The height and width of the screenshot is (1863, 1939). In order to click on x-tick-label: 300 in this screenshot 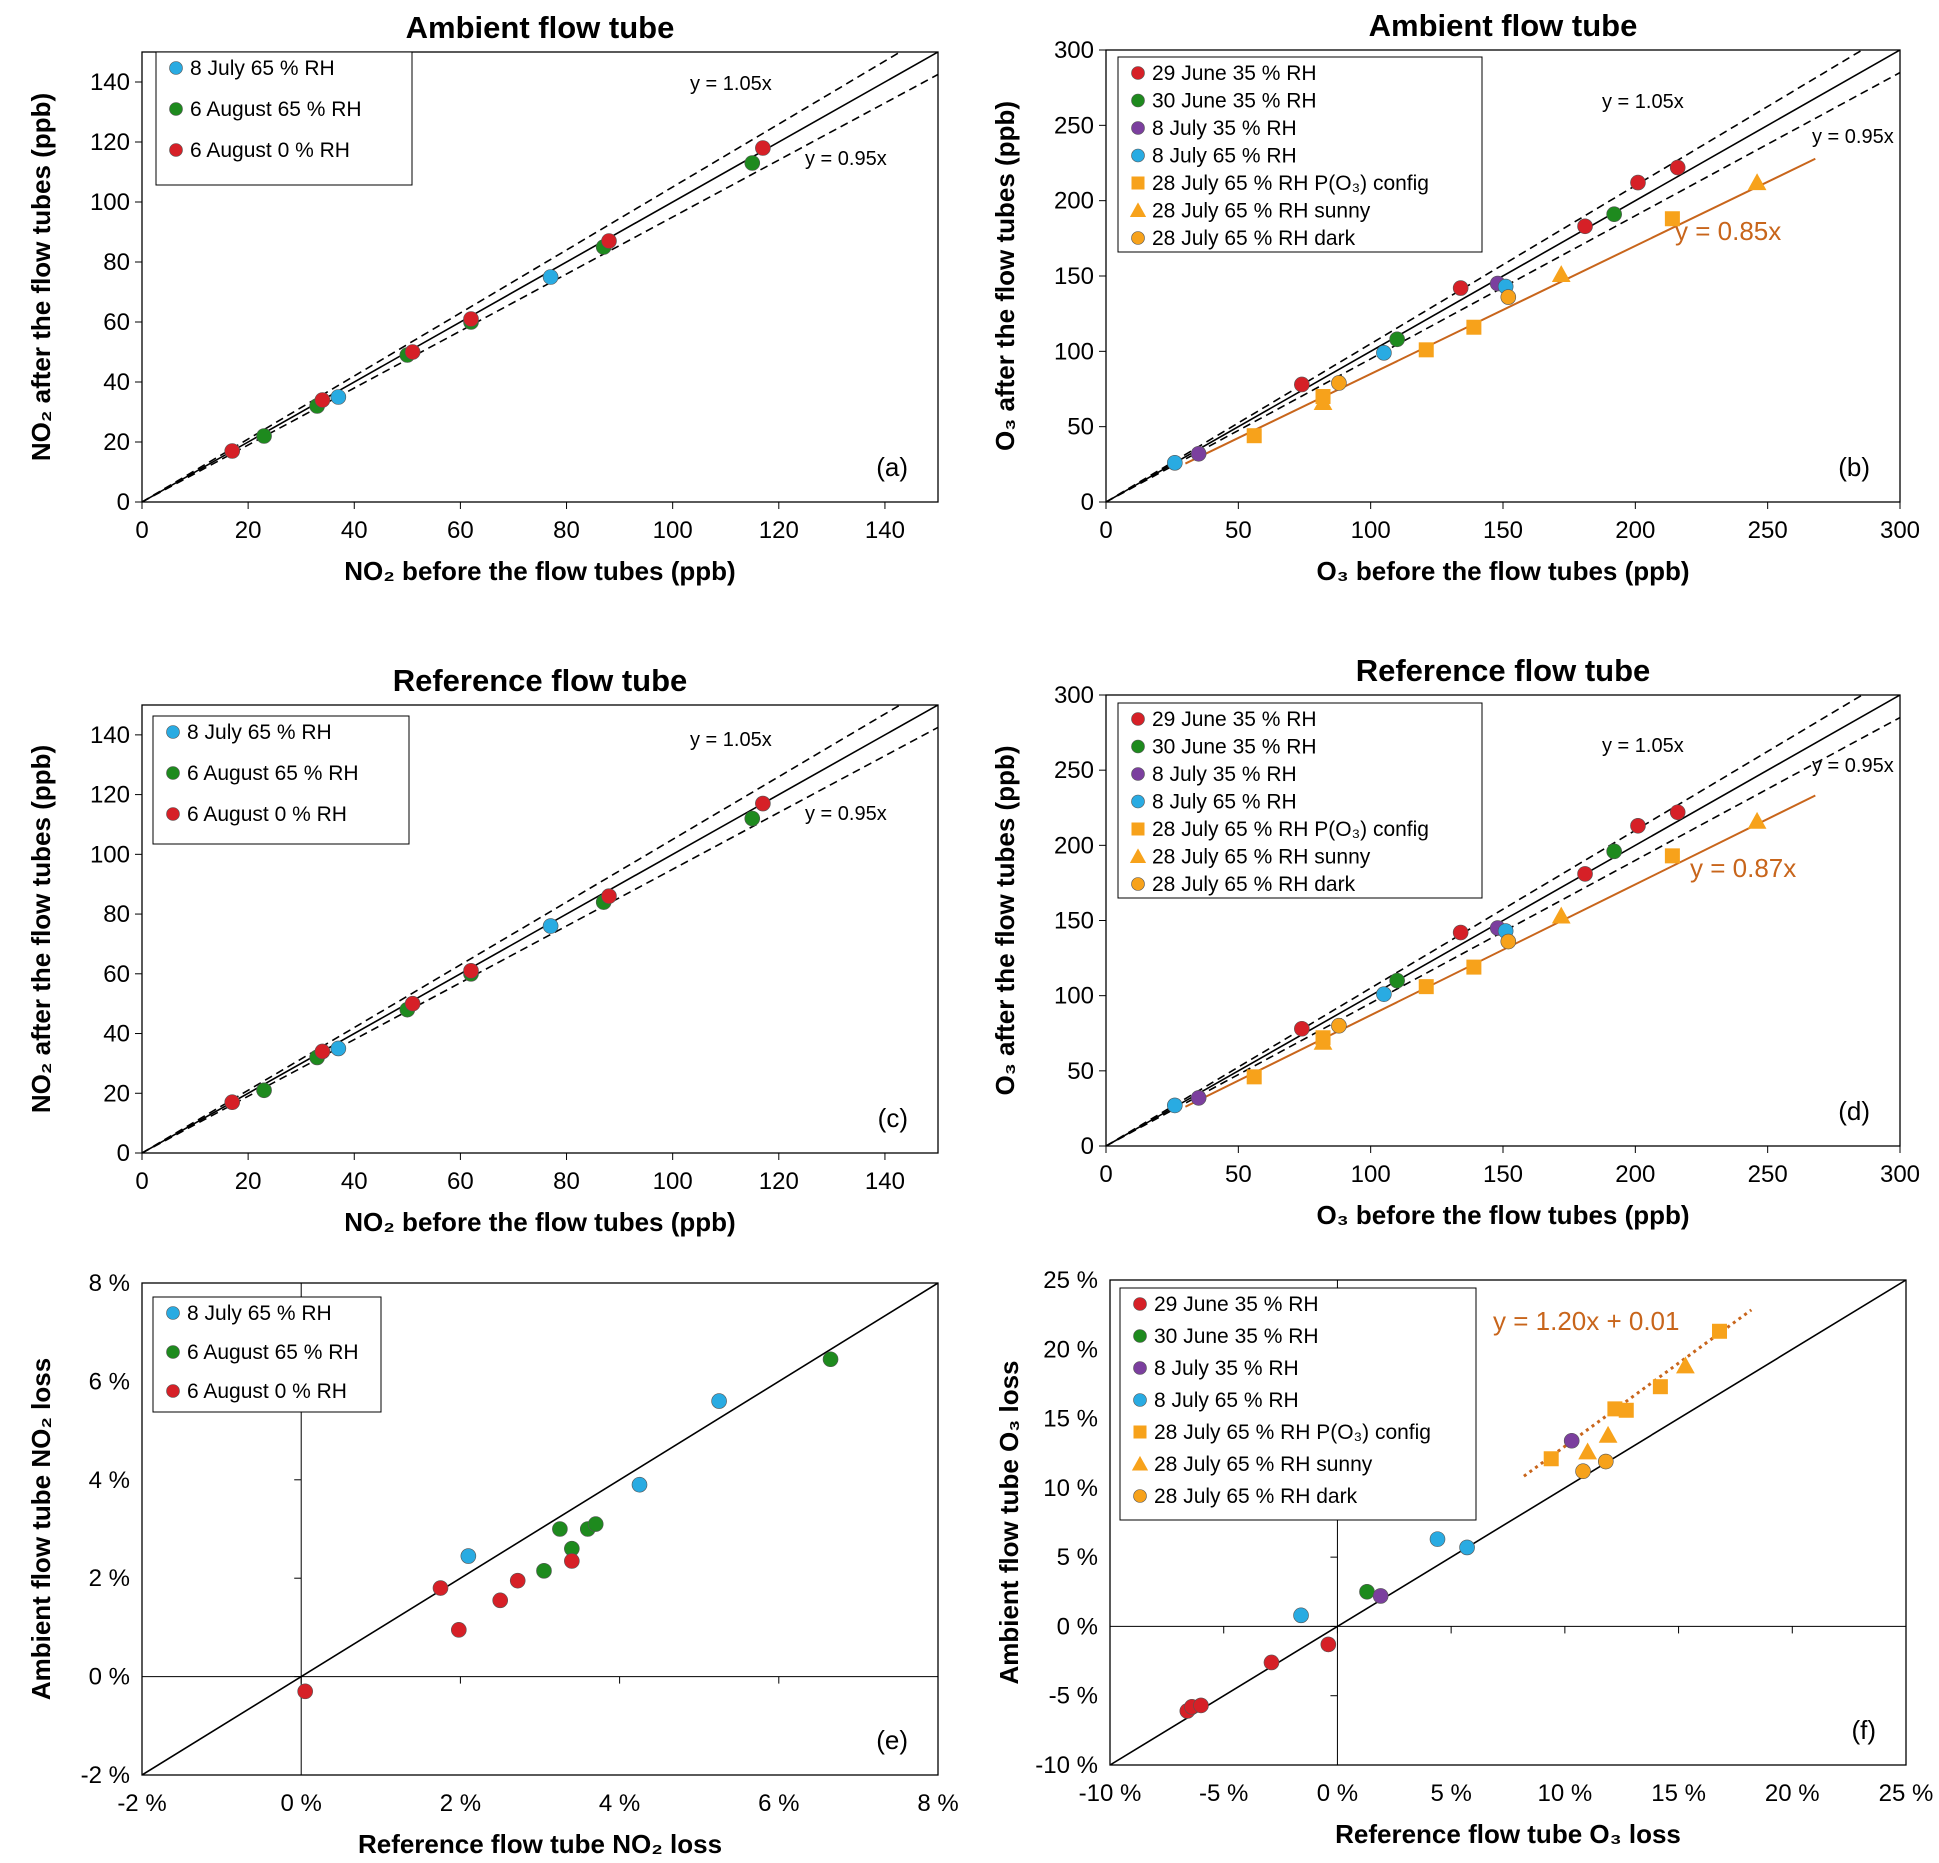, I will do `click(1900, 530)`.